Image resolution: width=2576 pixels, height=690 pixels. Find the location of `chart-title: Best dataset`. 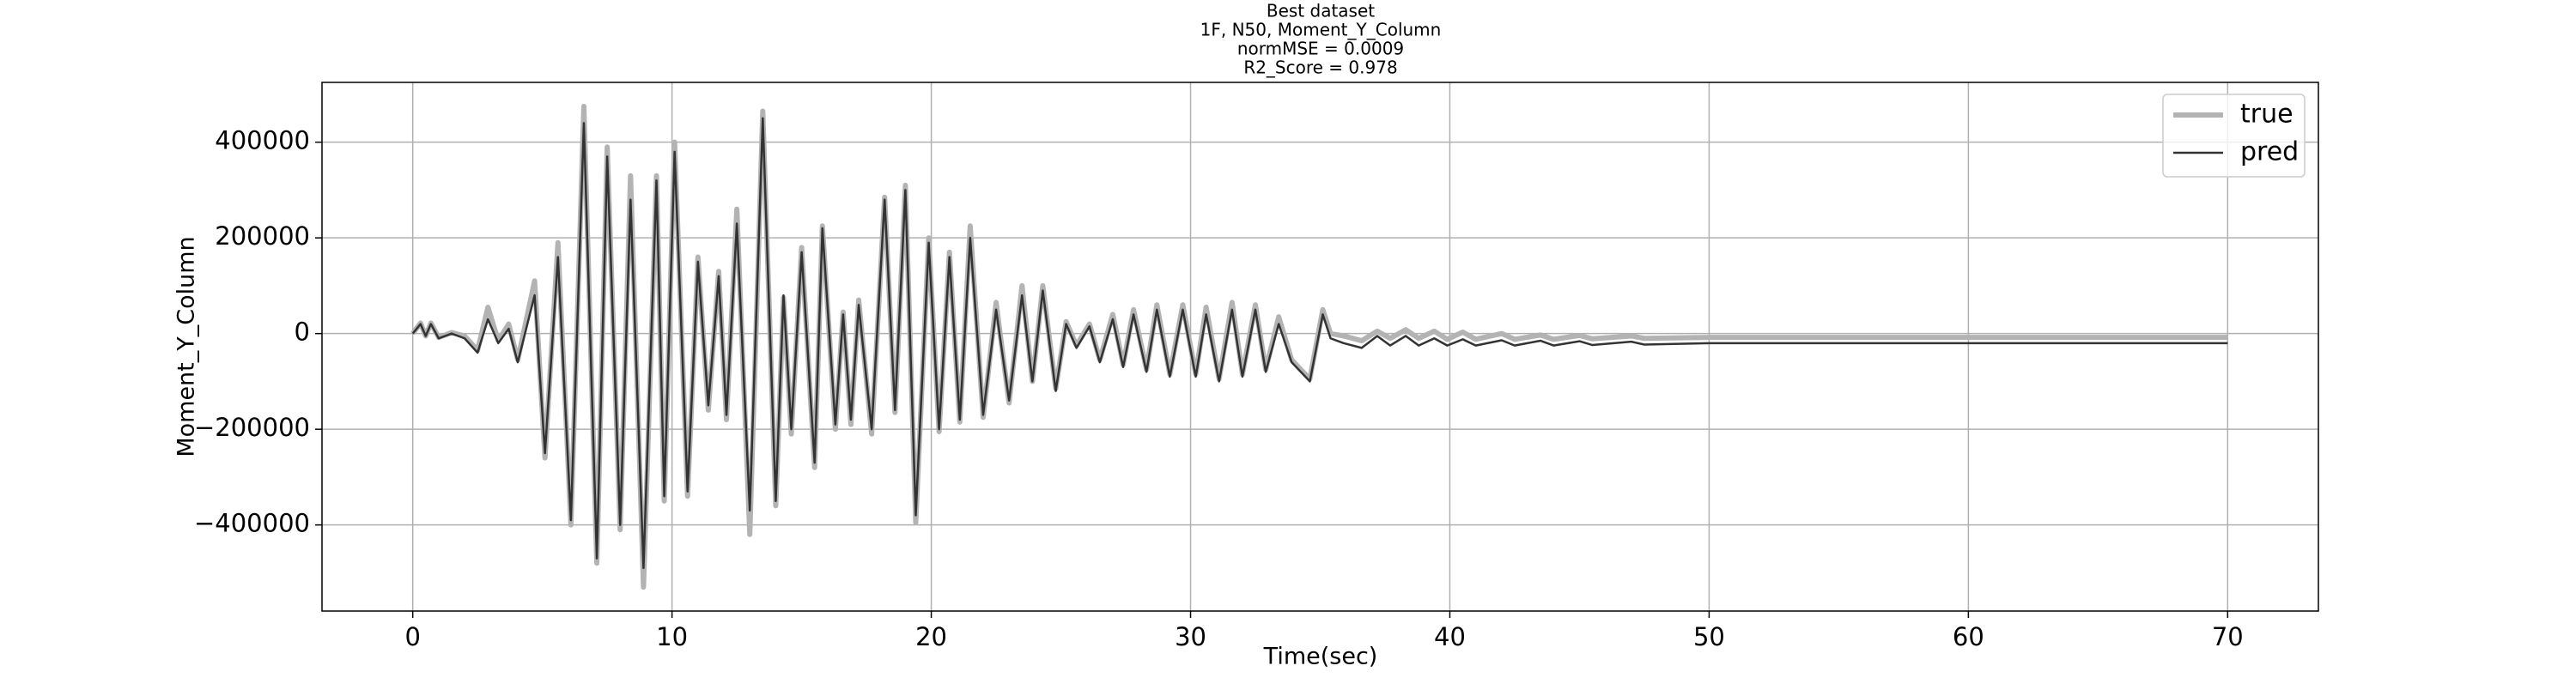

chart-title: Best dataset is located at coordinates (1321, 11).